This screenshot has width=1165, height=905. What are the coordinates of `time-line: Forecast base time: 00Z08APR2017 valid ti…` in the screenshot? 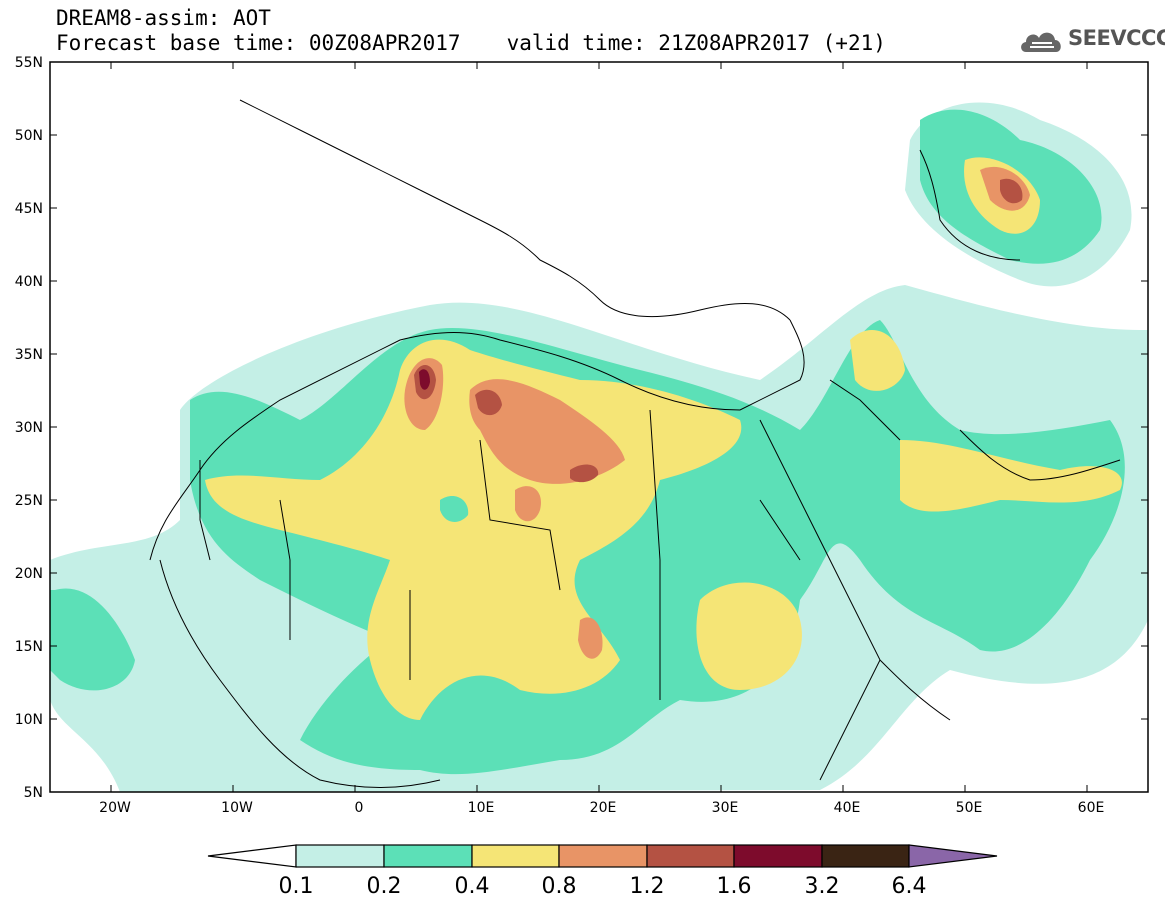 It's located at (471, 43).